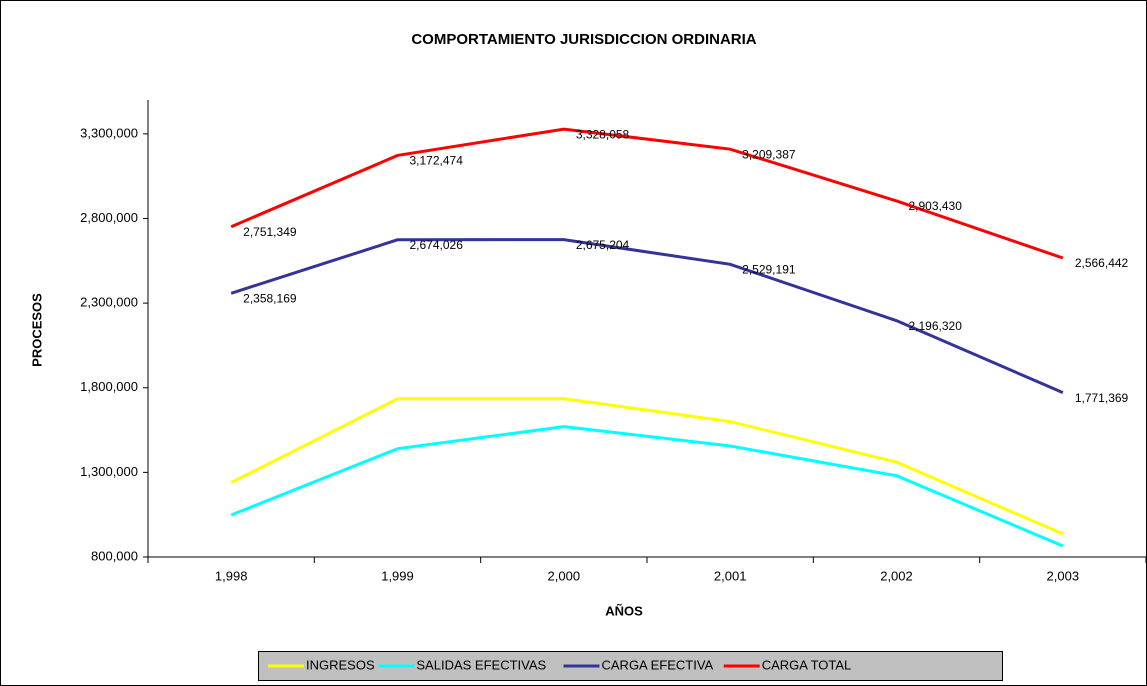  I want to click on legend-label: CARGA EFECTIVA, so click(658, 664).